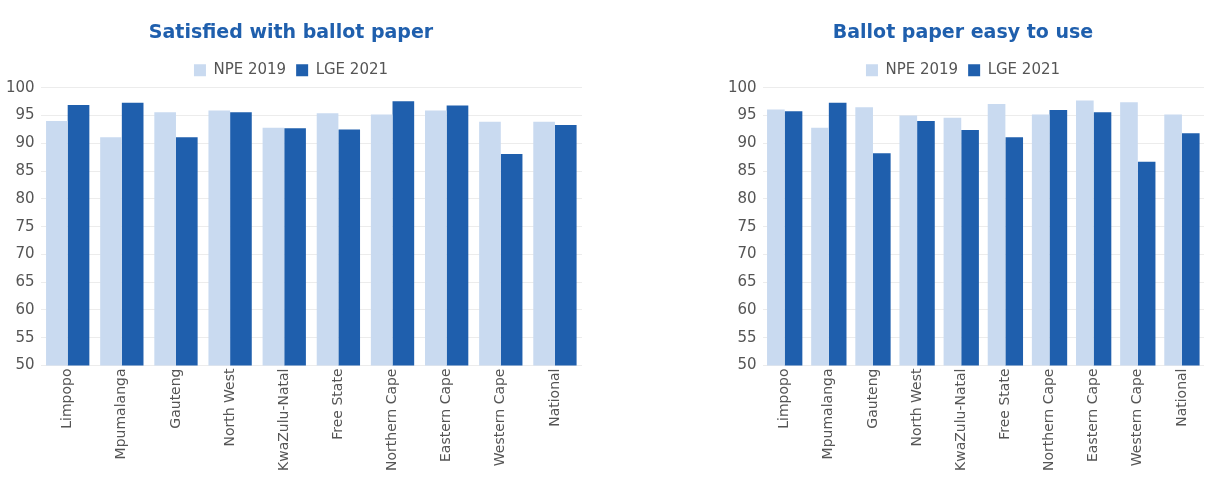  Describe the element at coordinates (291, 31) in the screenshot. I see `chart-title: Satisfied with ballot paper` at that location.